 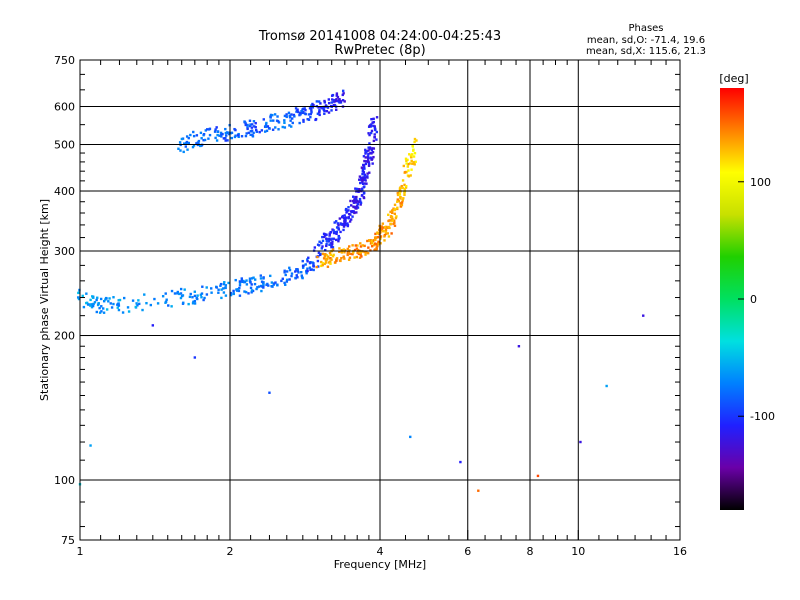 What do you see at coordinates (578, 551) in the screenshot?
I see `x-tick-label: 10` at bounding box center [578, 551].